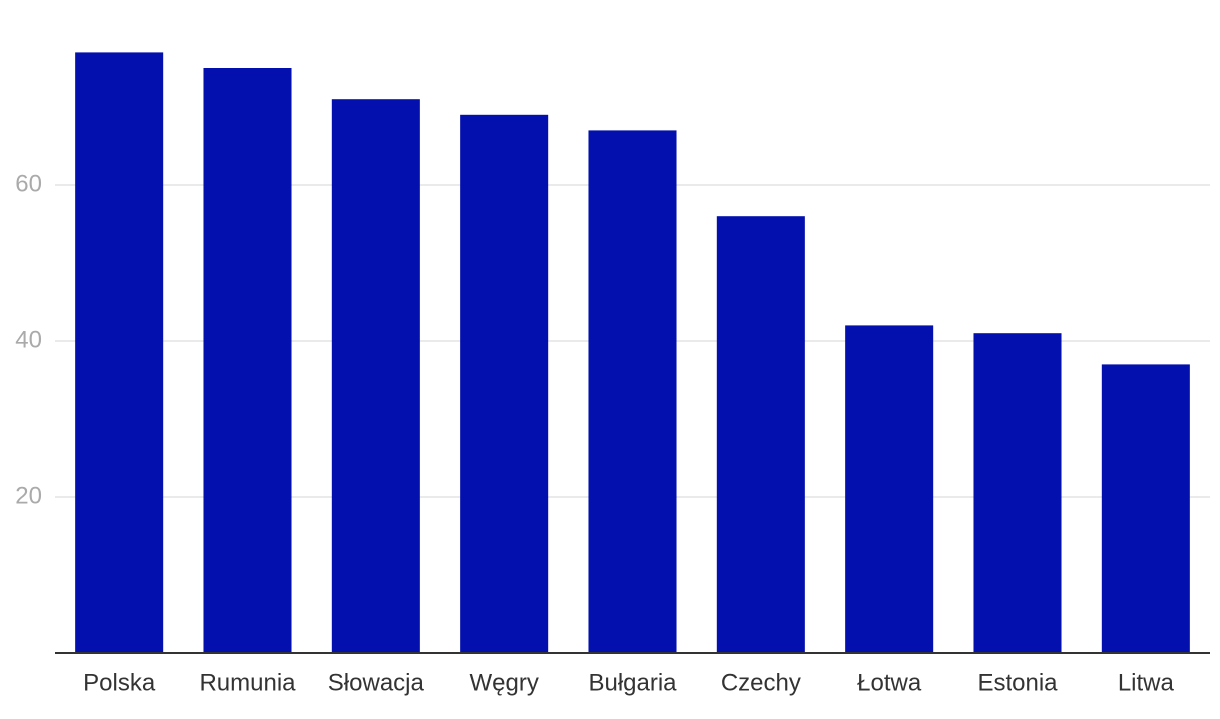 Image resolution: width=1220 pixels, height=719 pixels. What do you see at coordinates (28, 495) in the screenshot?
I see `y-tick-label: 20` at bounding box center [28, 495].